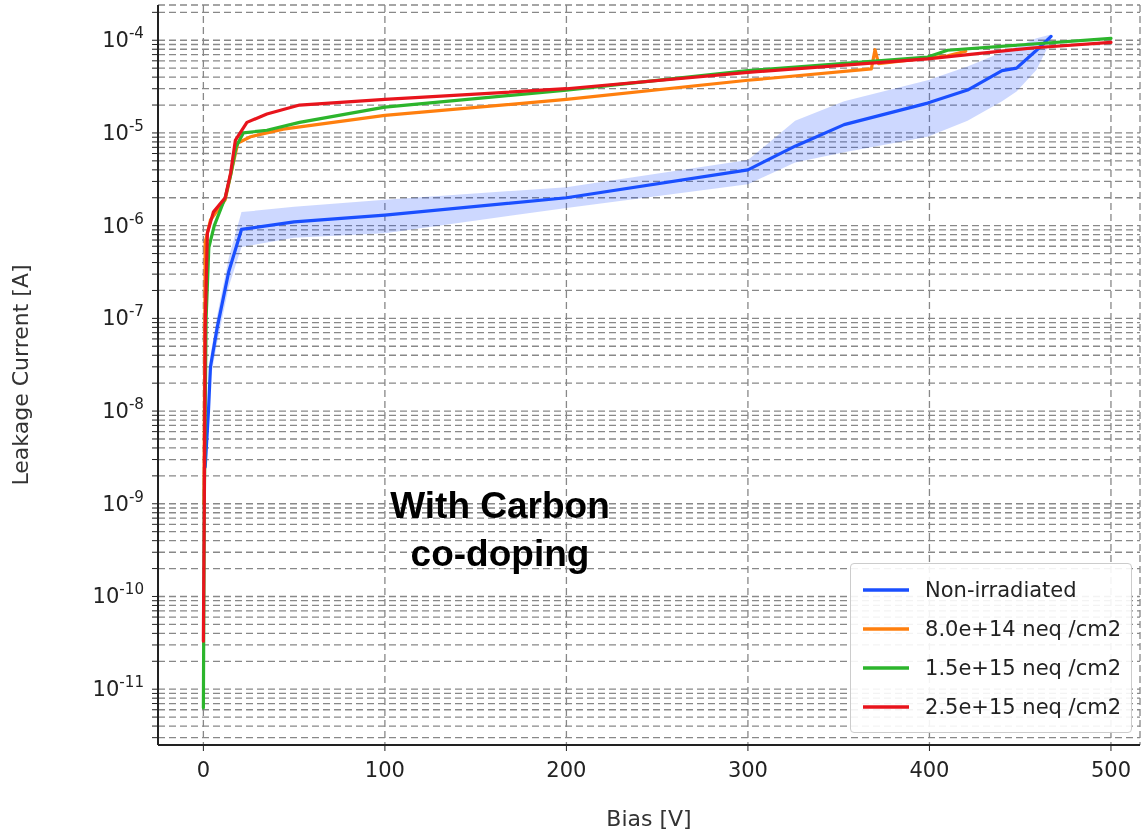 The width and height of the screenshot is (1144, 832). Describe the element at coordinates (118, 687) in the screenshot. I see `y-tick-label: 10$^{-11}$` at that location.